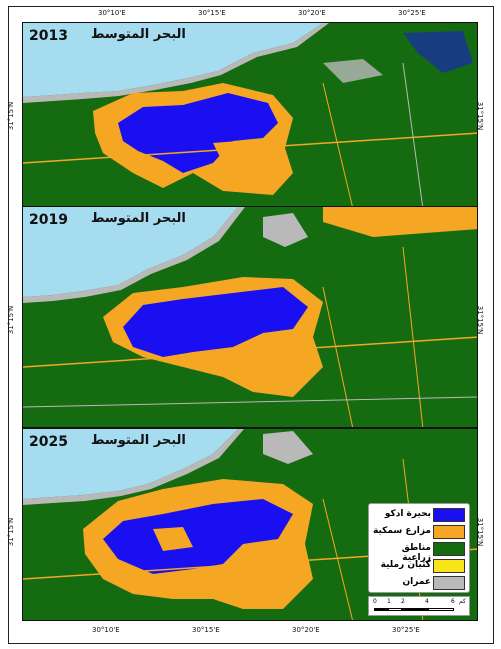 The height and width of the screenshot is (649, 501). I want to click on lon-tick-top: 30°15'E, so click(212, 13).